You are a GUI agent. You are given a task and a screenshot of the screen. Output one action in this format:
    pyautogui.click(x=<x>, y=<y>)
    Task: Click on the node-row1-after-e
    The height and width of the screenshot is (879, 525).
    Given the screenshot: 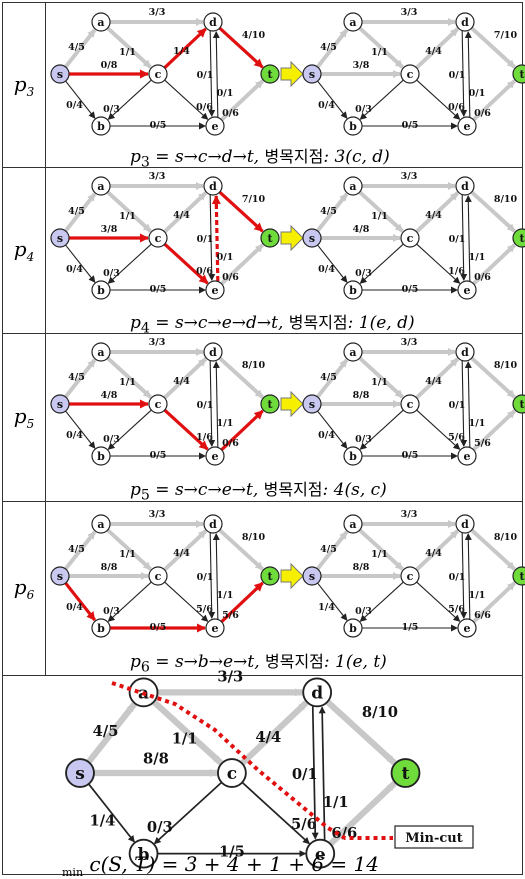 What is the action you would take?
    pyautogui.click(x=467, y=290)
    